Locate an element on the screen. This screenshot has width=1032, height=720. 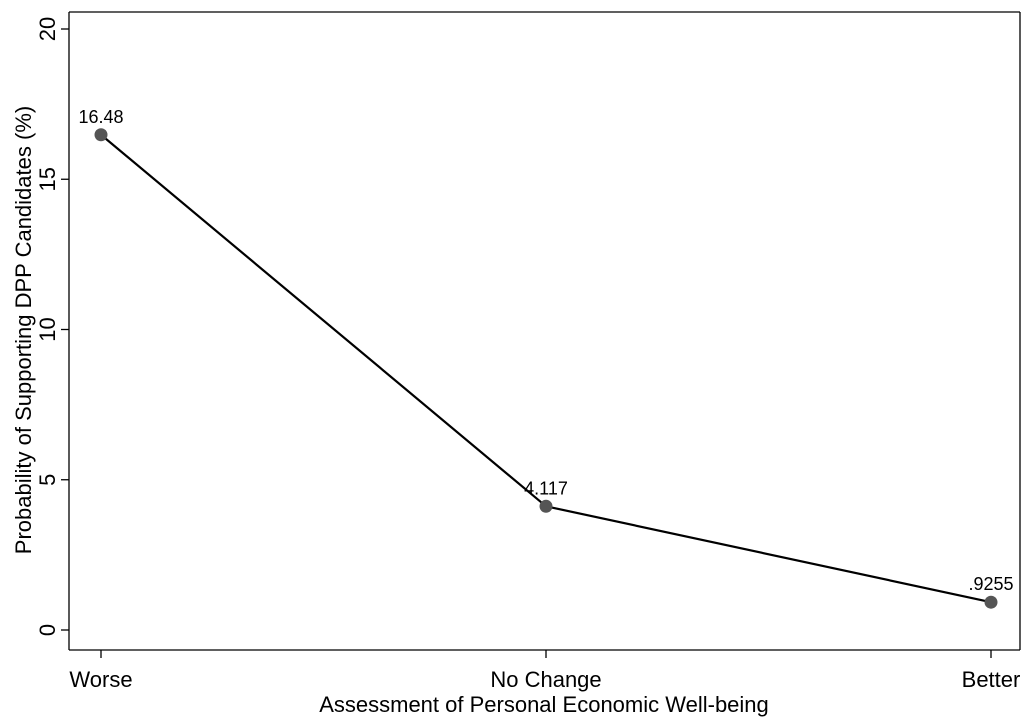
x-tick-label: Worse is located at coordinates (100, 679).